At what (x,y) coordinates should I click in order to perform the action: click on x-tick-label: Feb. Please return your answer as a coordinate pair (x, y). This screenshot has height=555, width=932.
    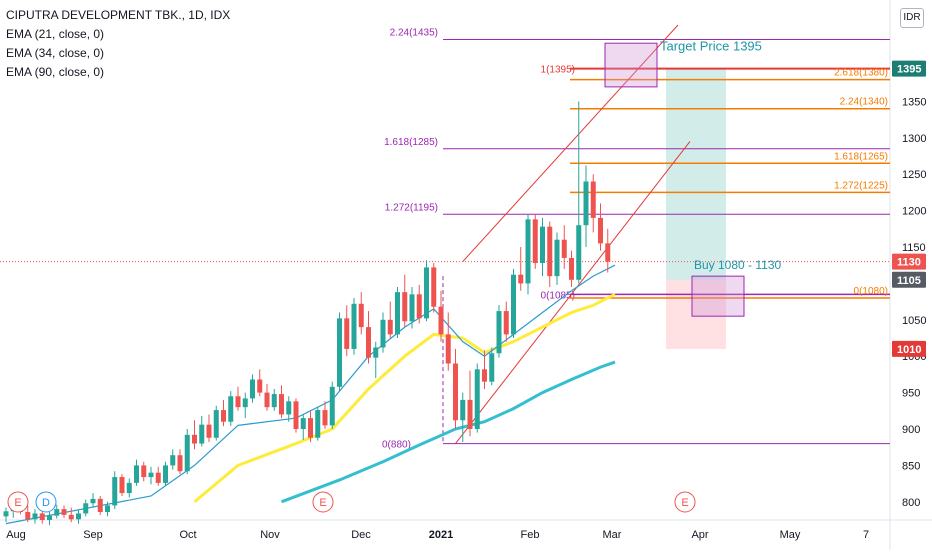
    Looking at the image, I should click on (530, 535).